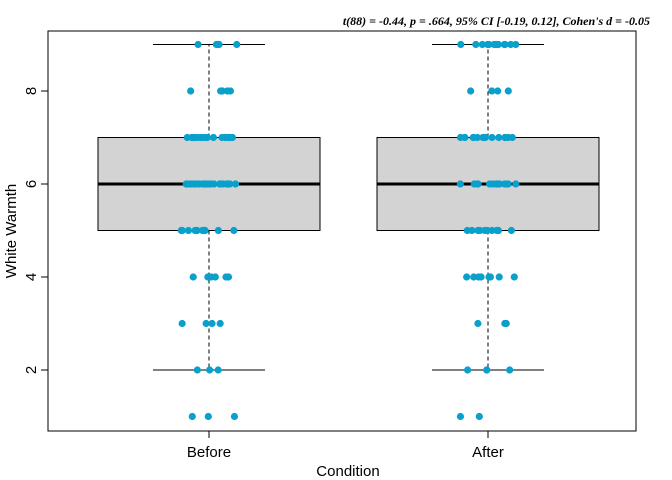 The width and height of the screenshot is (672, 480). What do you see at coordinates (345, 446) in the screenshot?
I see `x-axis: Before After` at bounding box center [345, 446].